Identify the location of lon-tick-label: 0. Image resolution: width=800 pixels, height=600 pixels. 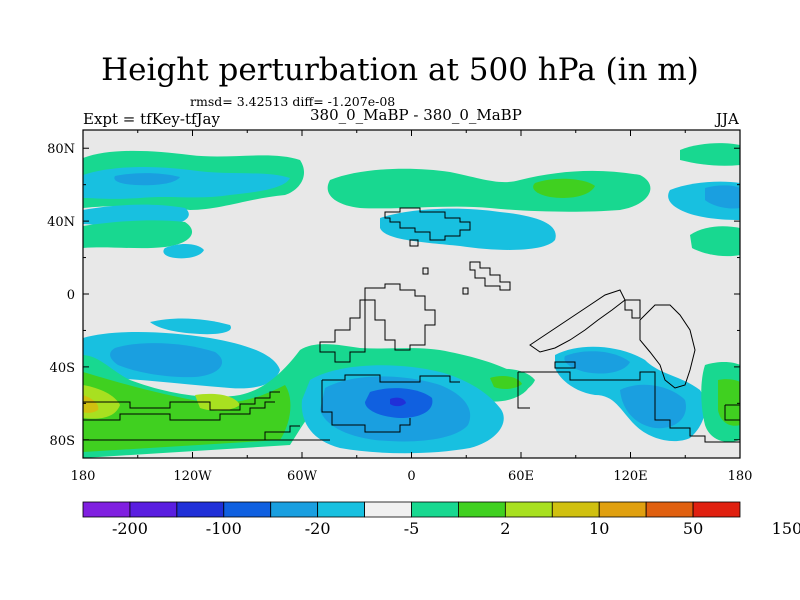
(411, 476).